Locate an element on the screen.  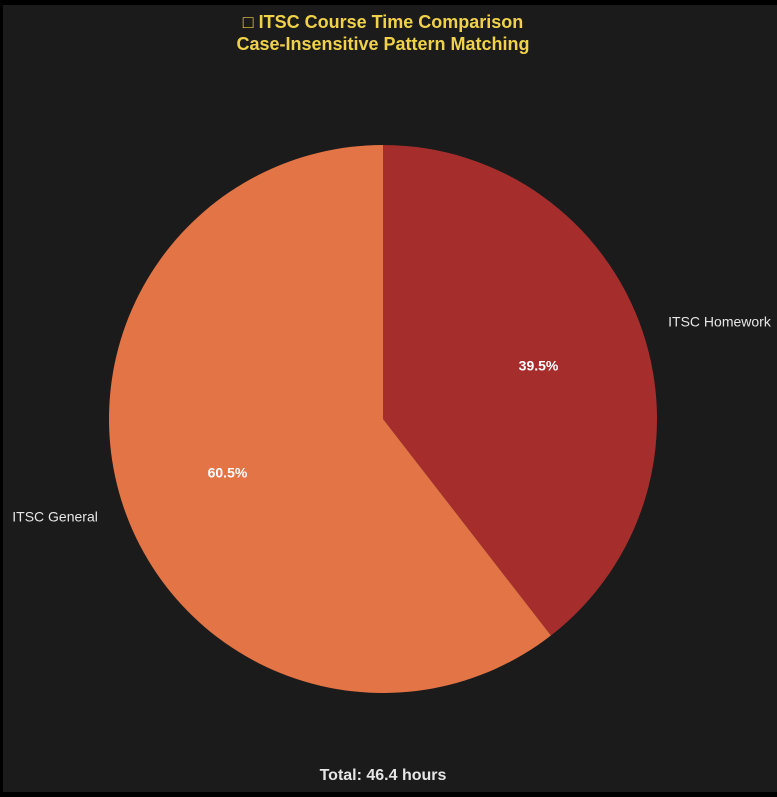
pie-category-label-itsc-general: ITSC General is located at coordinates (55, 517).